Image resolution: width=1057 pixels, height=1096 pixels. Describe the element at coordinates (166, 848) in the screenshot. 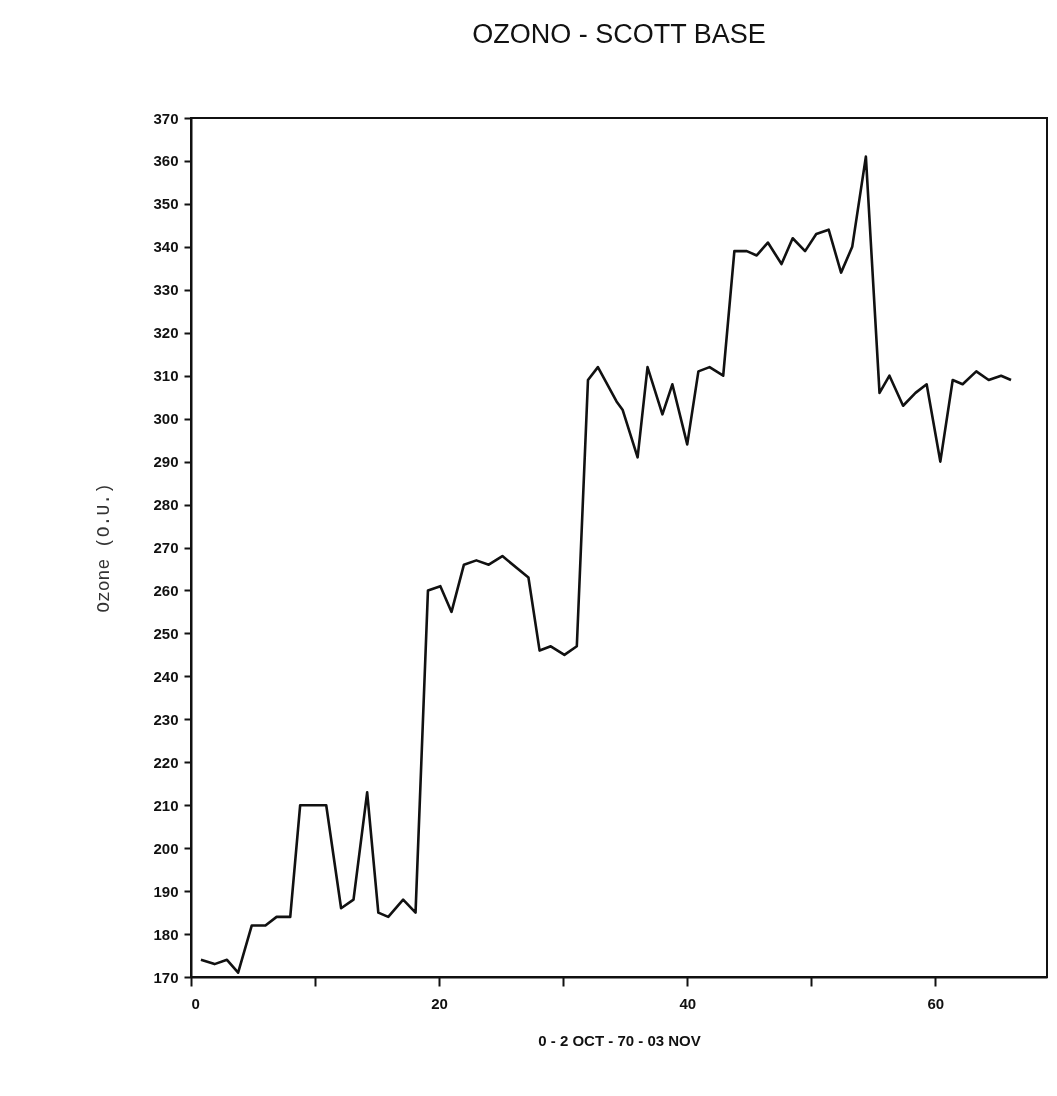

I see `y-tick-label: 200` at that location.